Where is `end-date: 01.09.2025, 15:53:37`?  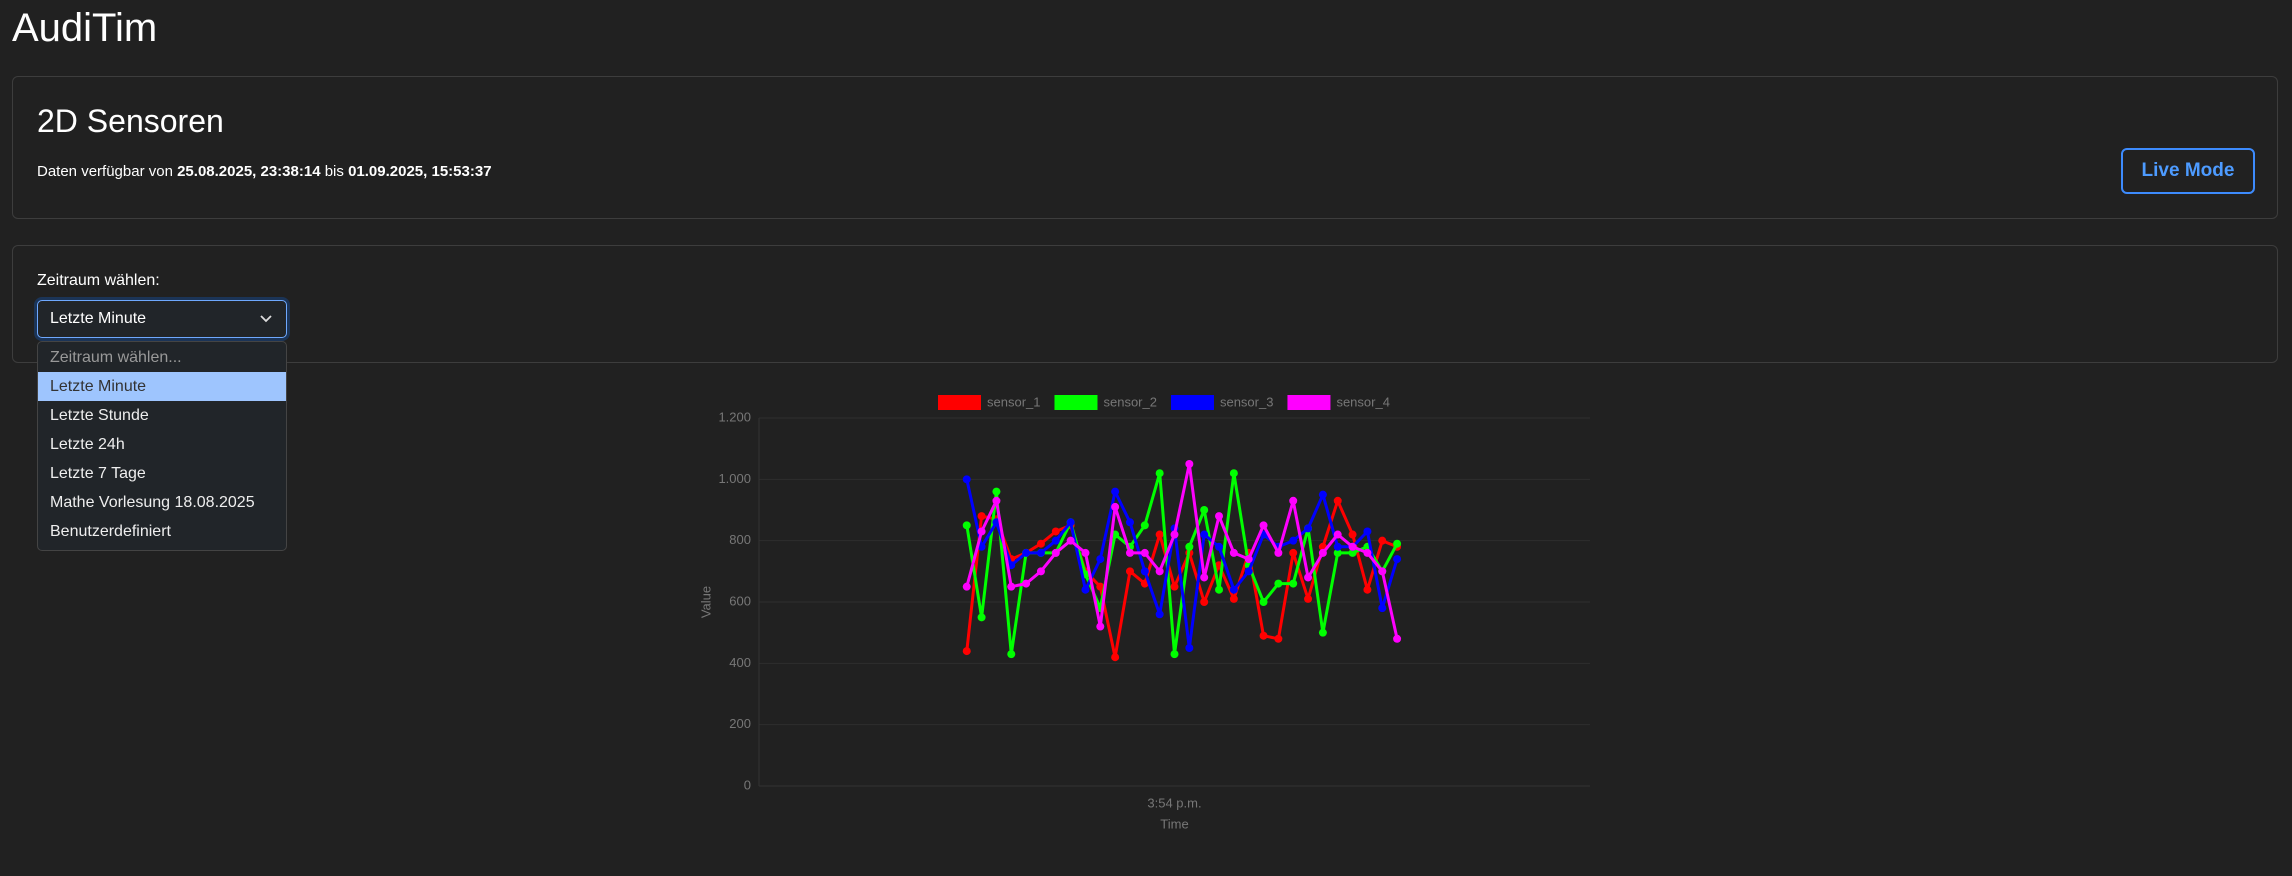 end-date: 01.09.2025, 15:53:37 is located at coordinates (420, 171).